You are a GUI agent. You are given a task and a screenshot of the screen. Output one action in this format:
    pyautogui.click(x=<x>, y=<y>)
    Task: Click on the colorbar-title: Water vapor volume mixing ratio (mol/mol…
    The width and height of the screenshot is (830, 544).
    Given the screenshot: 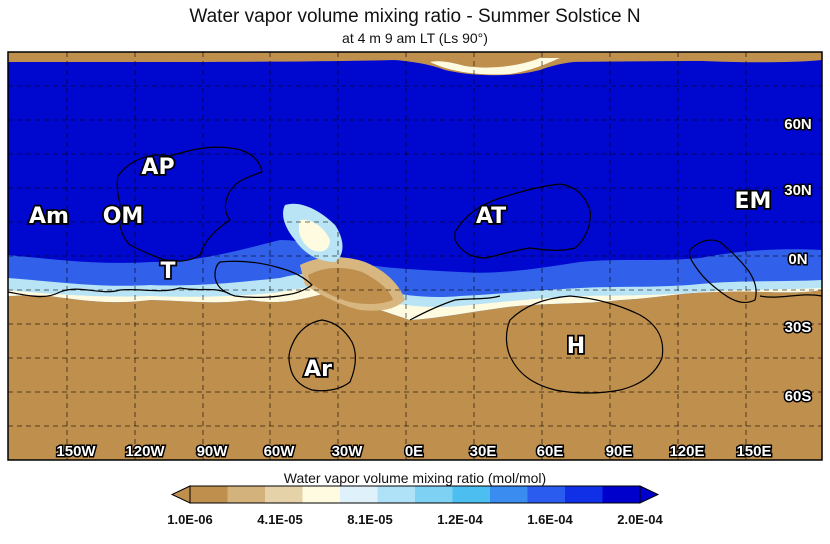 What is the action you would take?
    pyautogui.click(x=415, y=478)
    